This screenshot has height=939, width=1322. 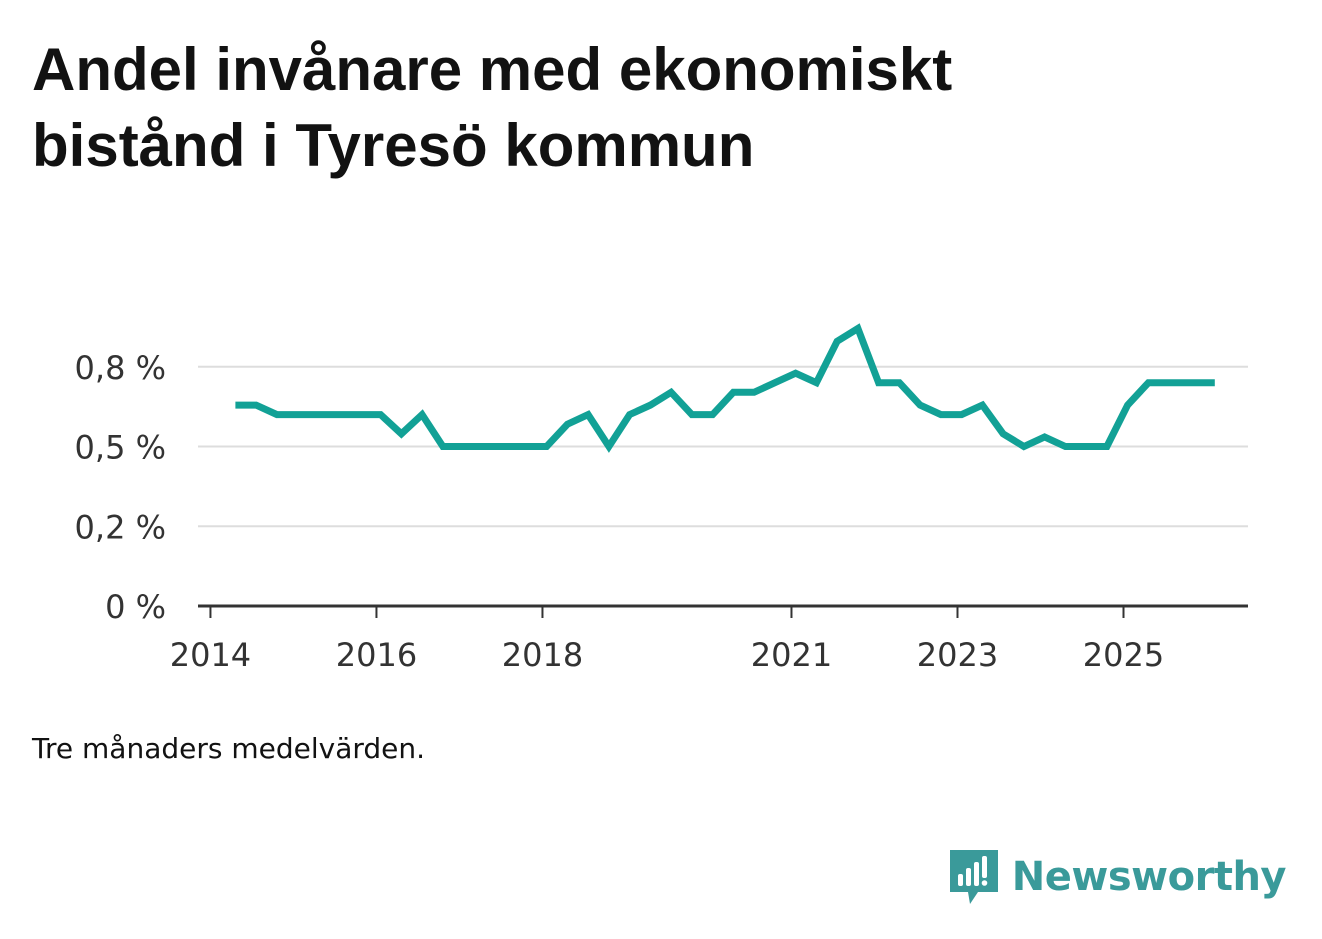 I want to click on series-layer, so click(x=725, y=388).